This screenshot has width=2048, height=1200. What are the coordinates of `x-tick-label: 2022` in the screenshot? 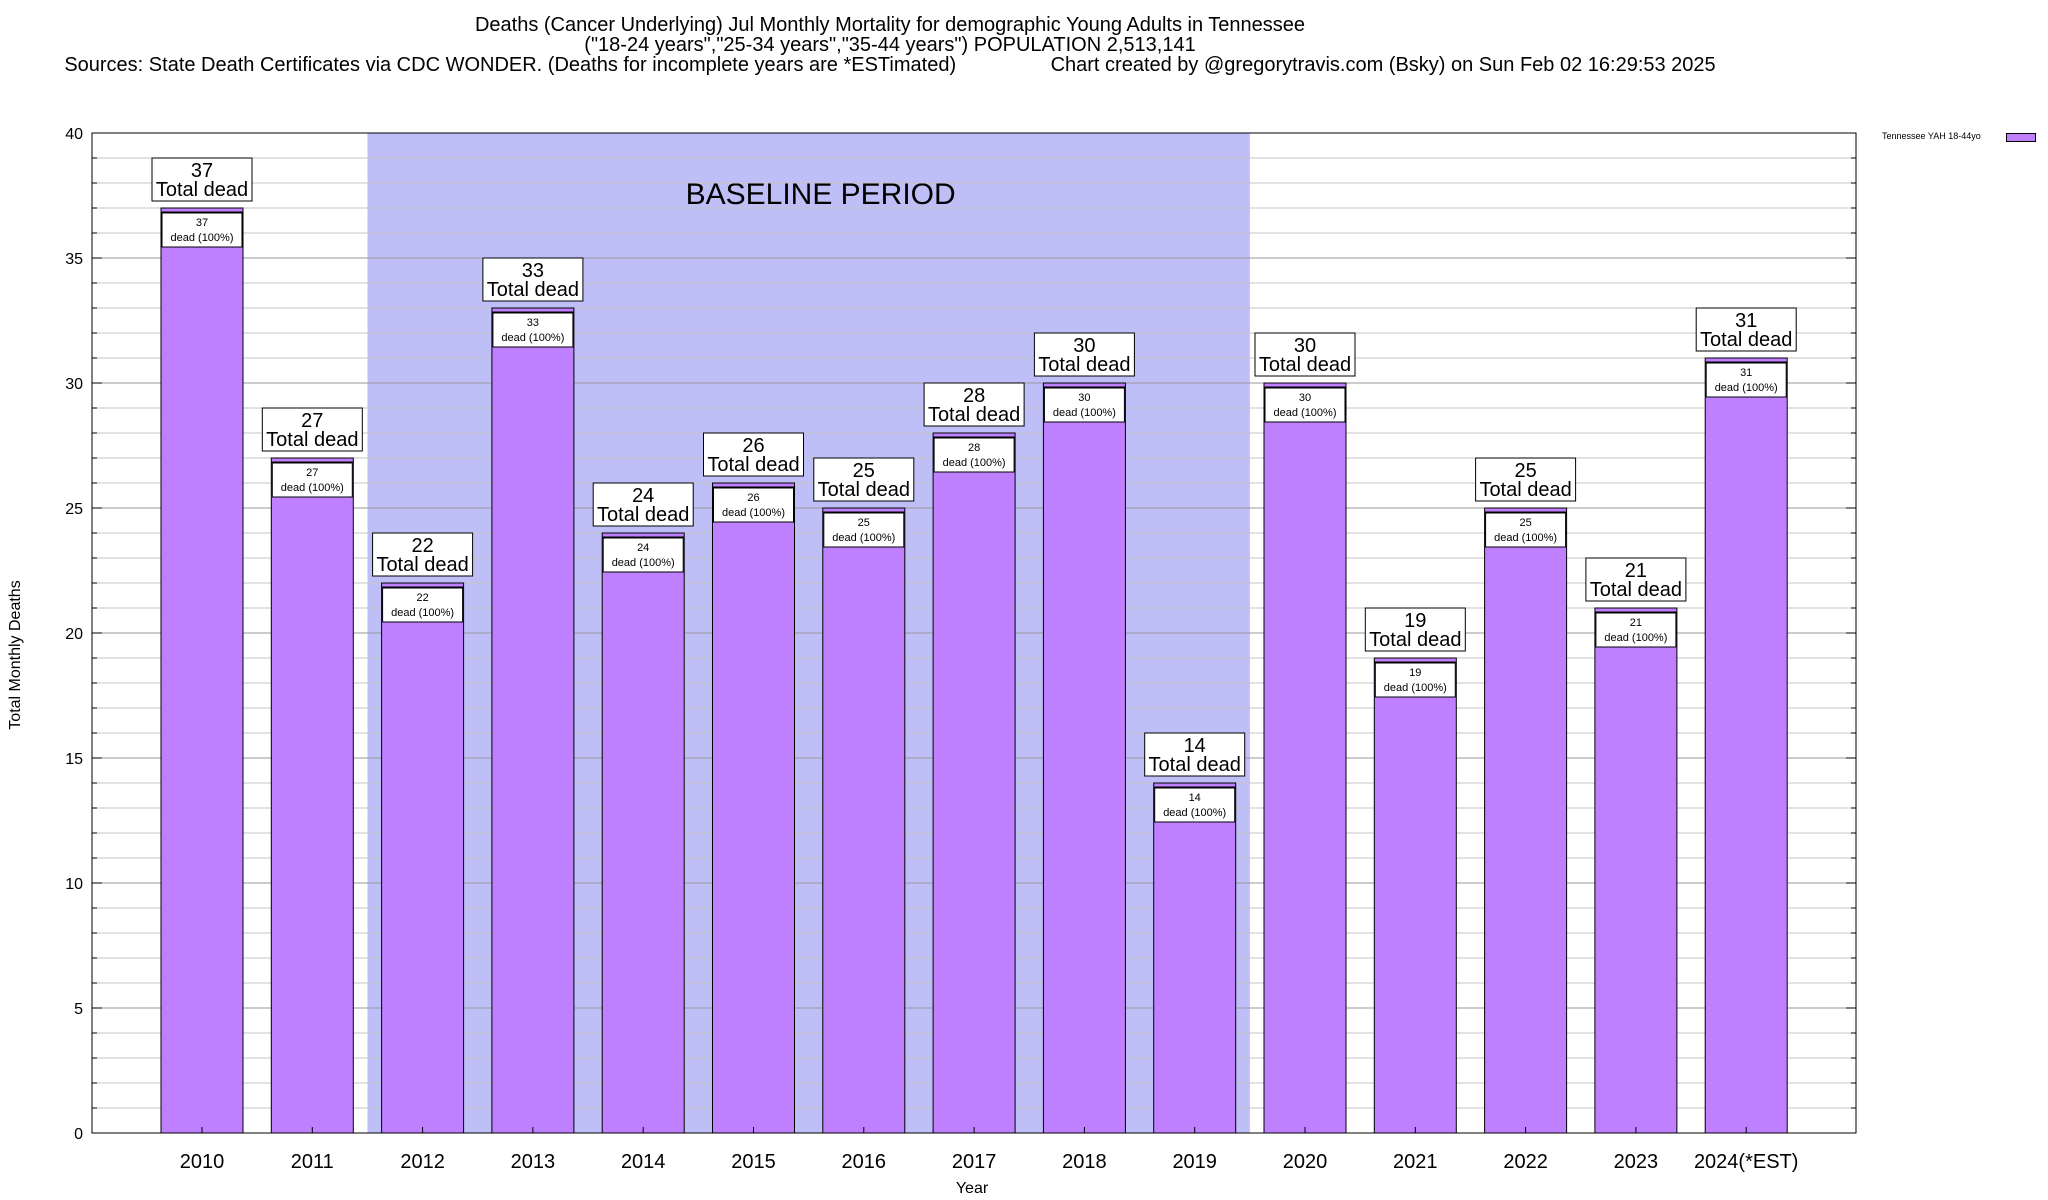 It's located at (1525, 1162).